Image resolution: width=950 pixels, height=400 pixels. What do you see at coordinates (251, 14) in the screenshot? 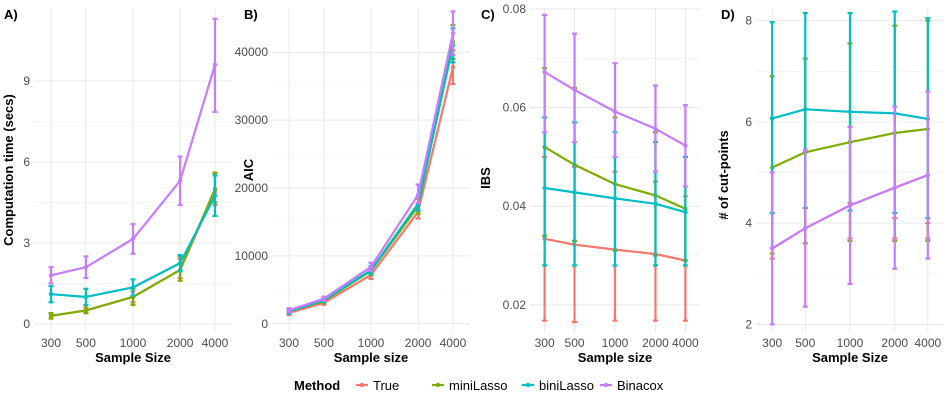
I see `panel-tag: B)` at bounding box center [251, 14].